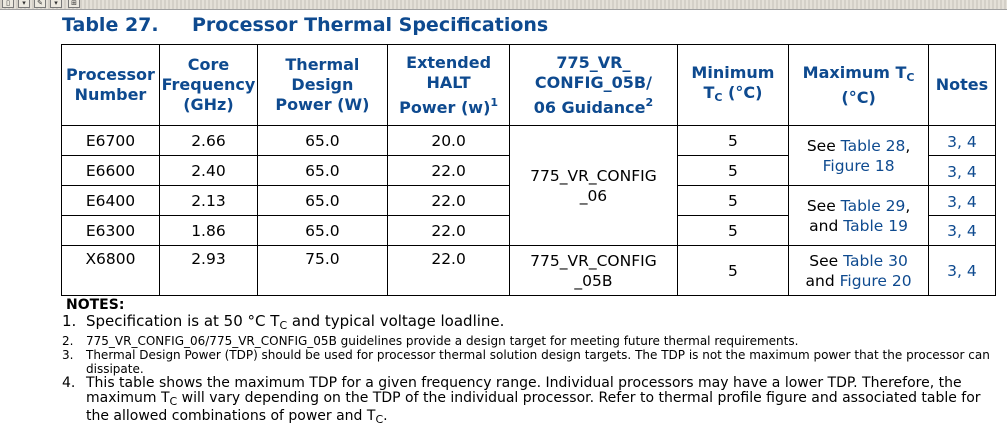 Image resolution: width=1007 pixels, height=441 pixels. What do you see at coordinates (593, 185) in the screenshot?
I see `cell-vr-config-06: 775_VR_CONFIG _06` at bounding box center [593, 185].